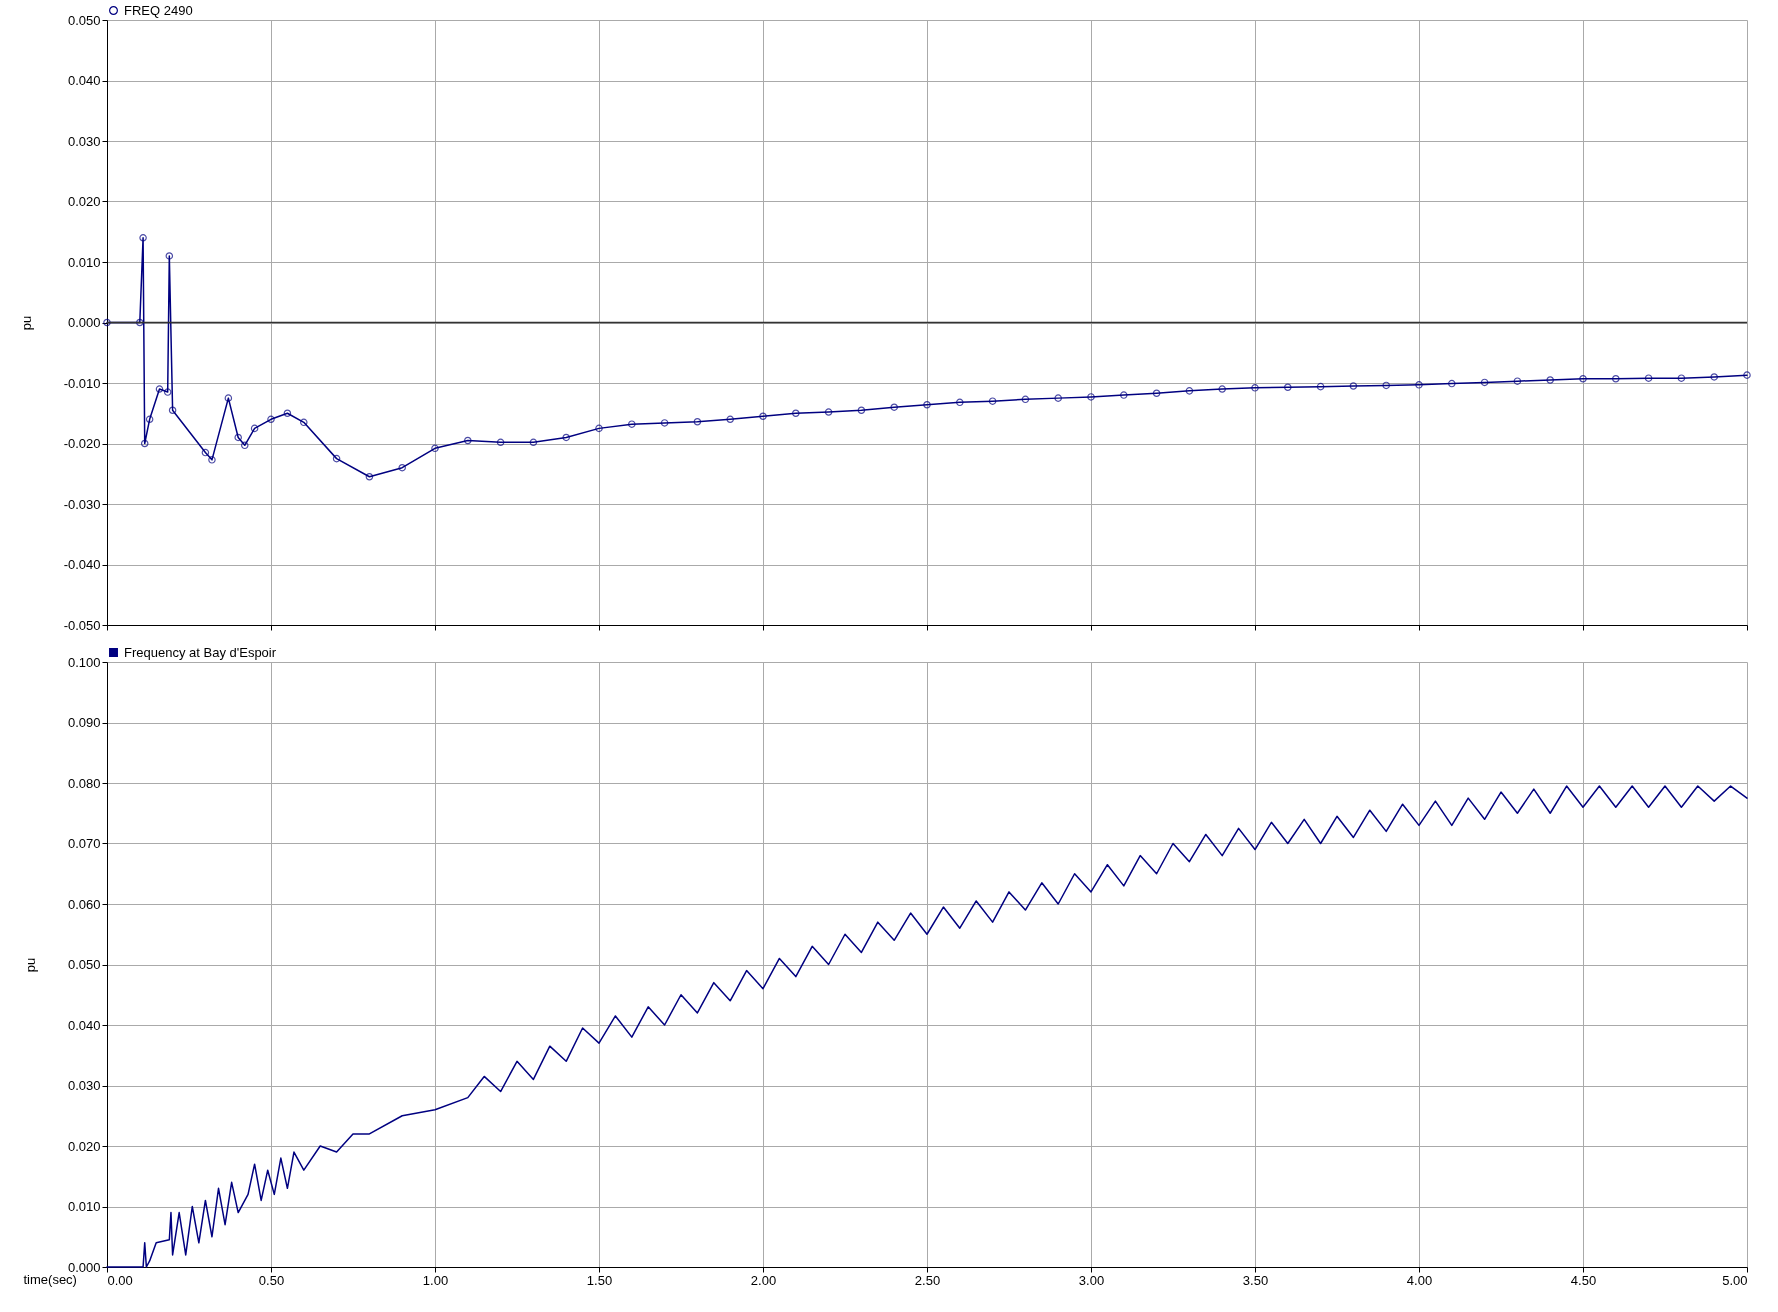 This screenshot has width=1778, height=1312. I want to click on legend-label: Frequency at Bay d'Espoir, so click(200, 652).